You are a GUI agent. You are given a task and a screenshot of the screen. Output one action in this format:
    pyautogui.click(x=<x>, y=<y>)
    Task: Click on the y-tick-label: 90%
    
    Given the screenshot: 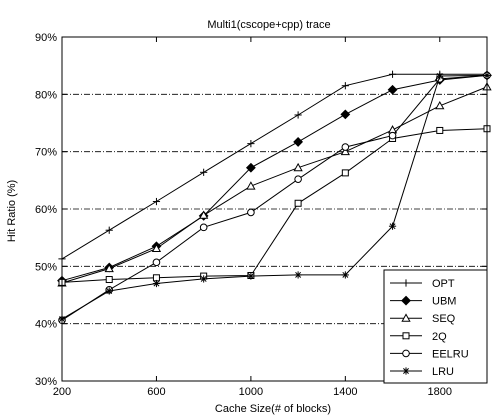 What is the action you would take?
    pyautogui.click(x=46, y=38)
    